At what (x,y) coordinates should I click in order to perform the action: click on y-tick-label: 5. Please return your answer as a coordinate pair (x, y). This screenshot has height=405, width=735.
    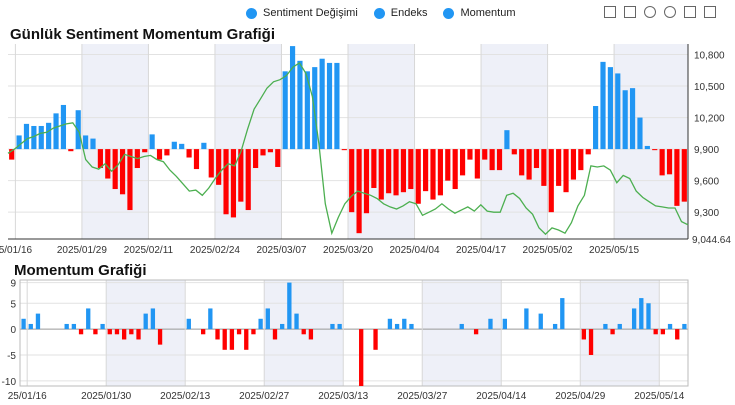
    Looking at the image, I should click on (13, 304).